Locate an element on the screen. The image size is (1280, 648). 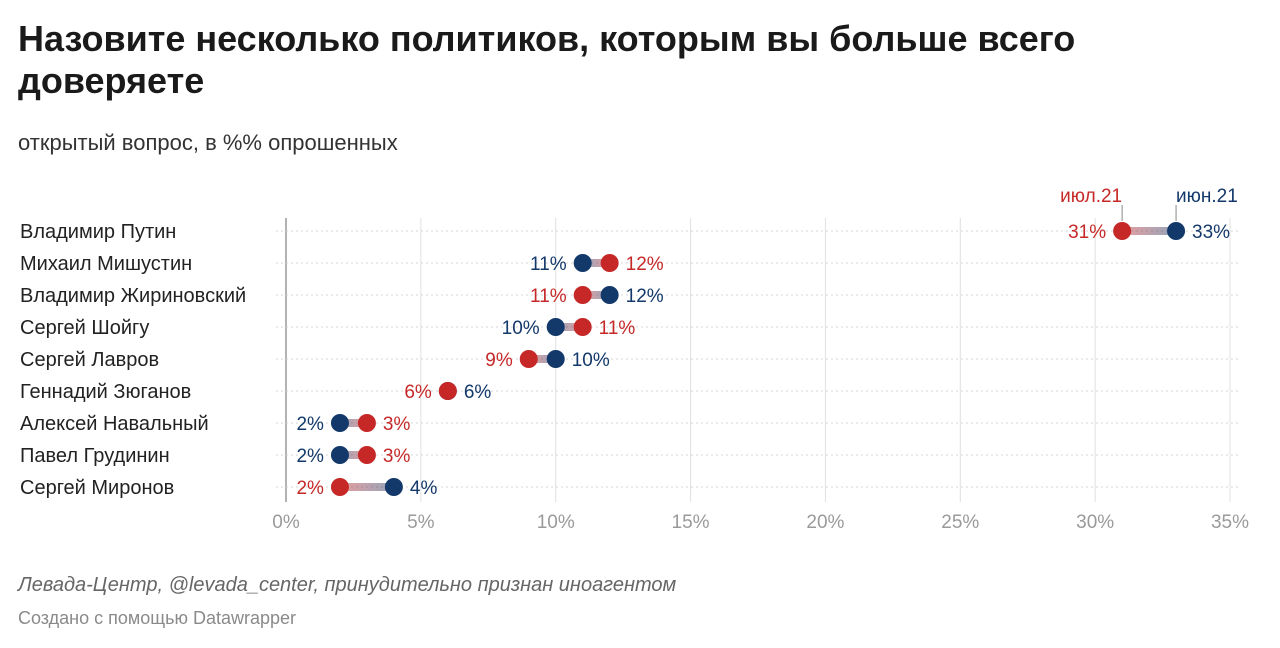
value-label-jul: 2% is located at coordinates (310, 488).